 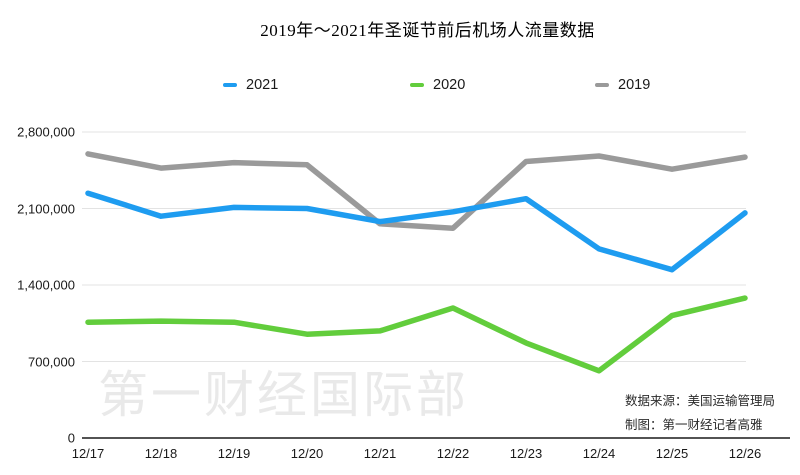 I want to click on legend-item-2019: 2019, so click(x=622, y=85).